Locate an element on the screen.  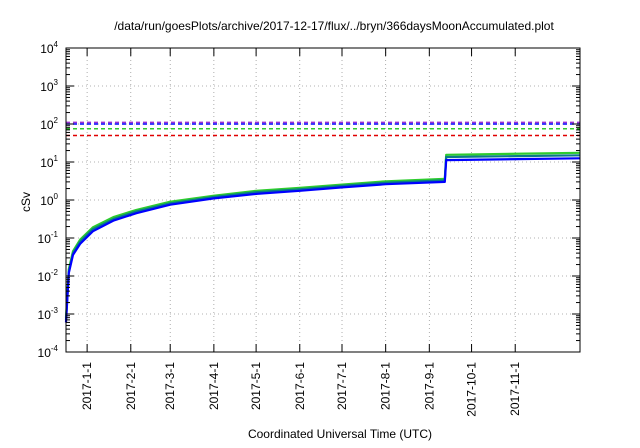
x-tick-label: 2017-3-1 is located at coordinates (170, 386).